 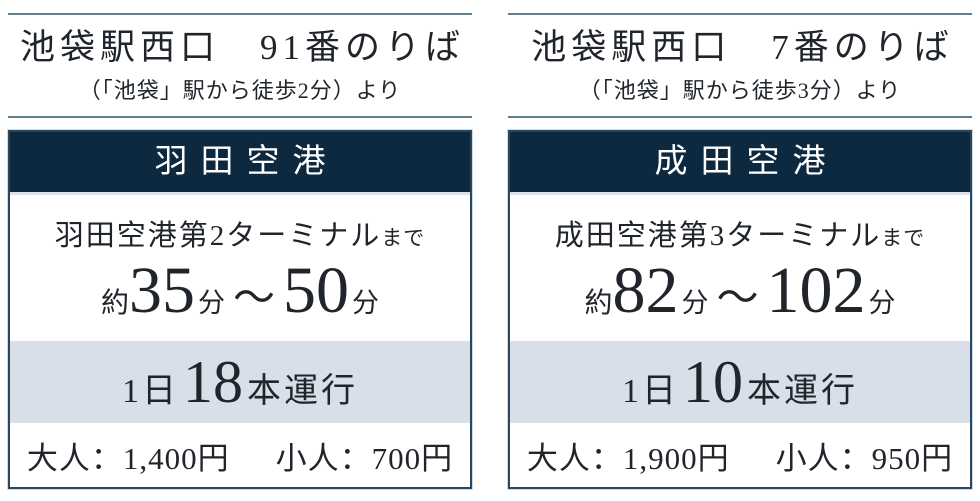 I want to click on terminal-name: 成田空港第3ターミナル, so click(x=718, y=235).